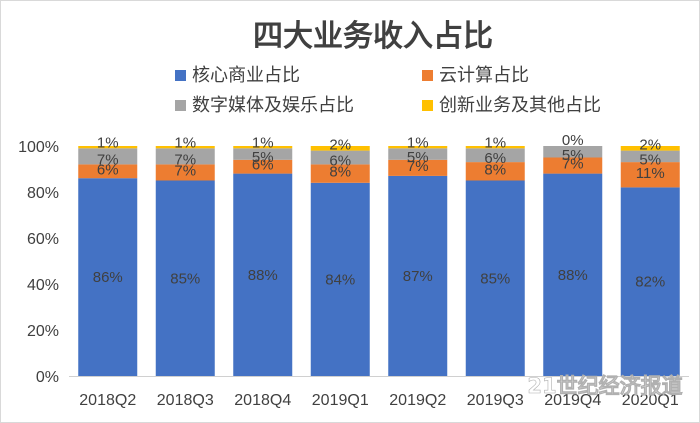  What do you see at coordinates (572, 400) in the screenshot?
I see `x-tick-label: 2019Q4` at bounding box center [572, 400].